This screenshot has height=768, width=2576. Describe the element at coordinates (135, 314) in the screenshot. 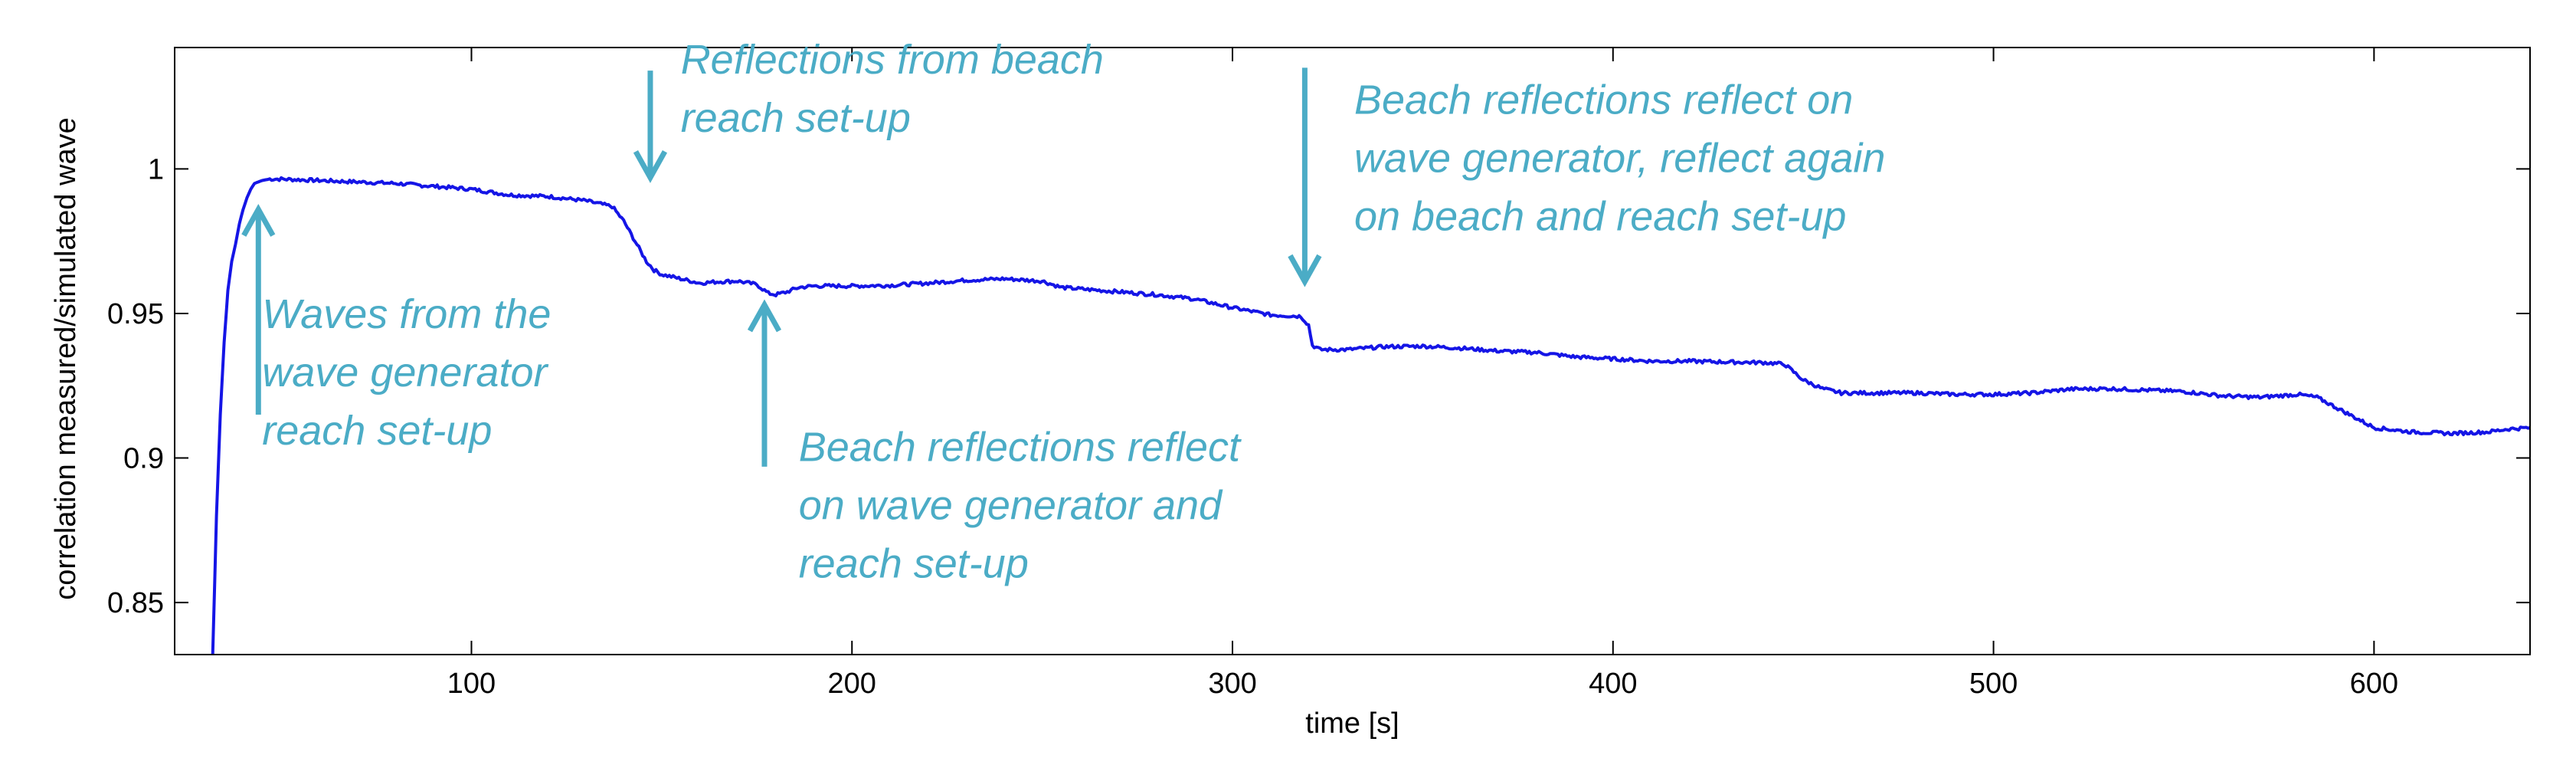

I see `y-tick-label: 0.95` at that location.